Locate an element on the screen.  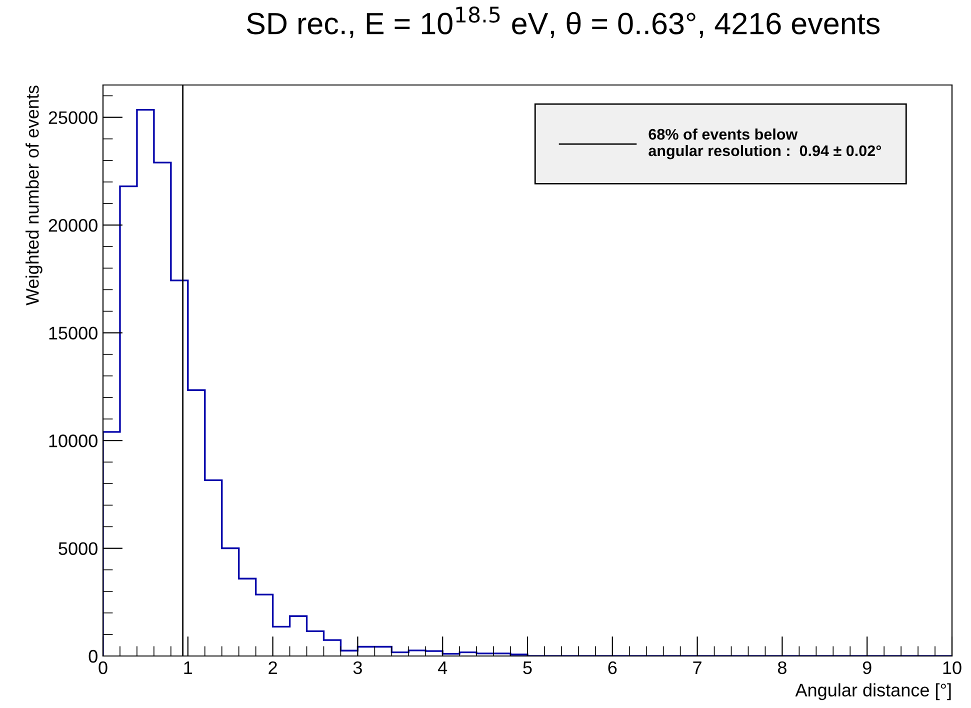
x-tick-label: 3 is located at coordinates (357, 667).